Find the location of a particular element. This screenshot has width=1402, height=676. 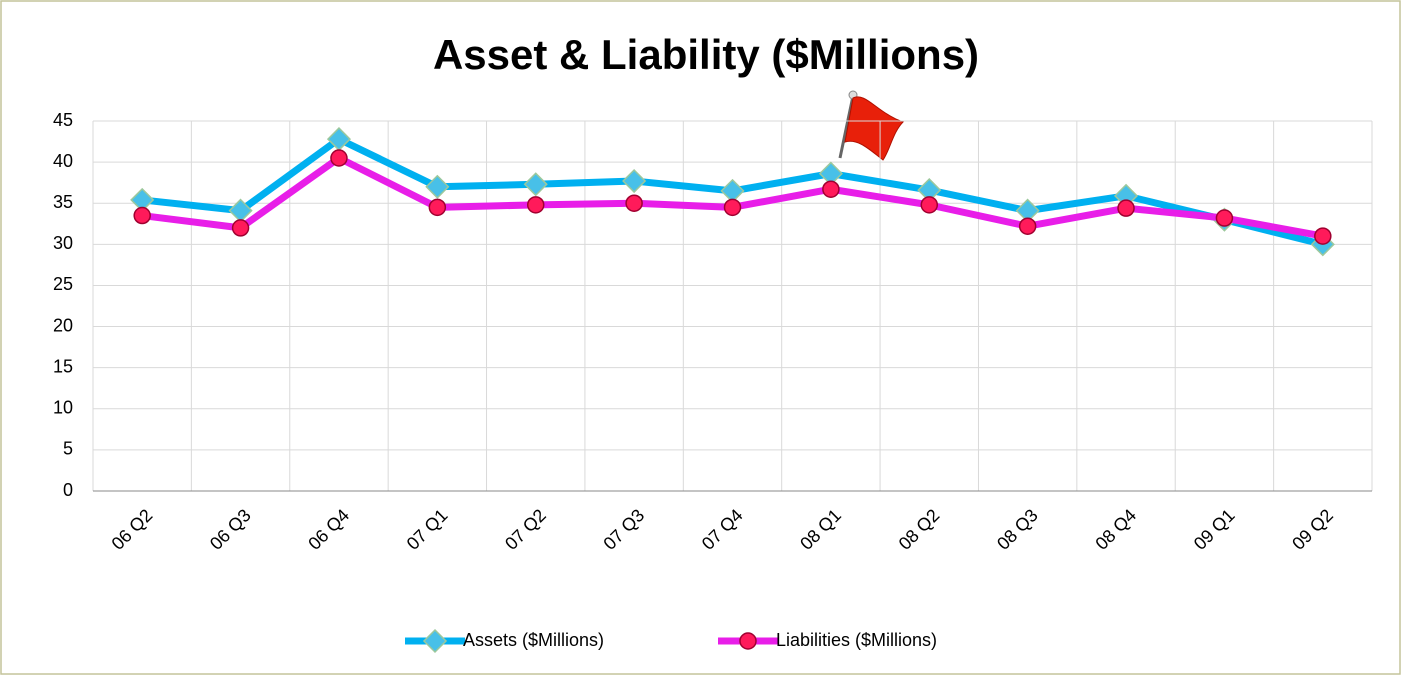

y-tick-label: 45 is located at coordinates (63, 120).